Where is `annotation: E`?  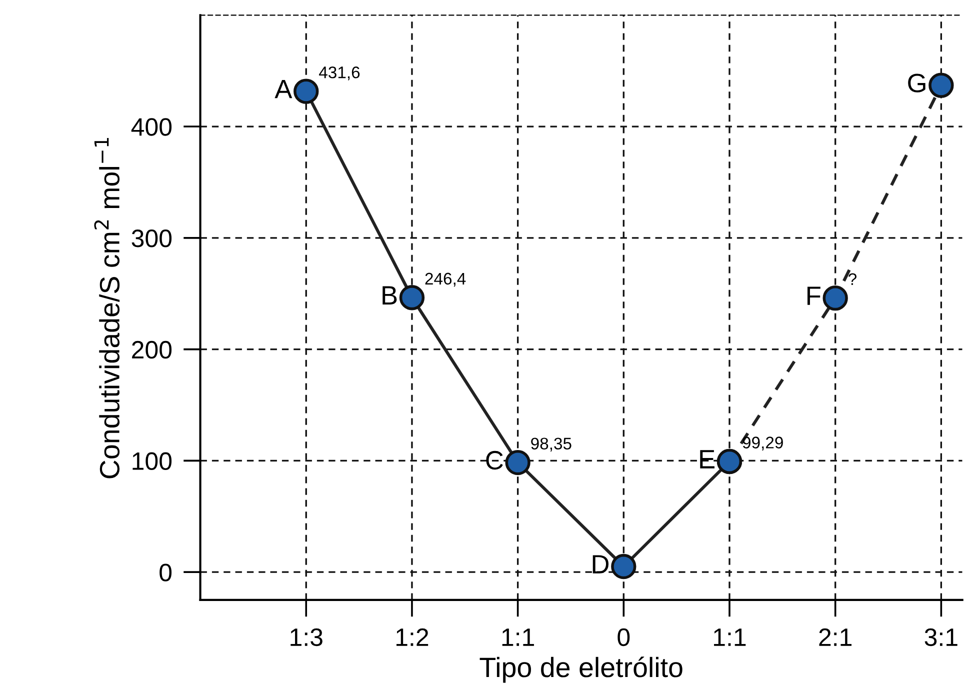 annotation: E is located at coordinates (707, 459).